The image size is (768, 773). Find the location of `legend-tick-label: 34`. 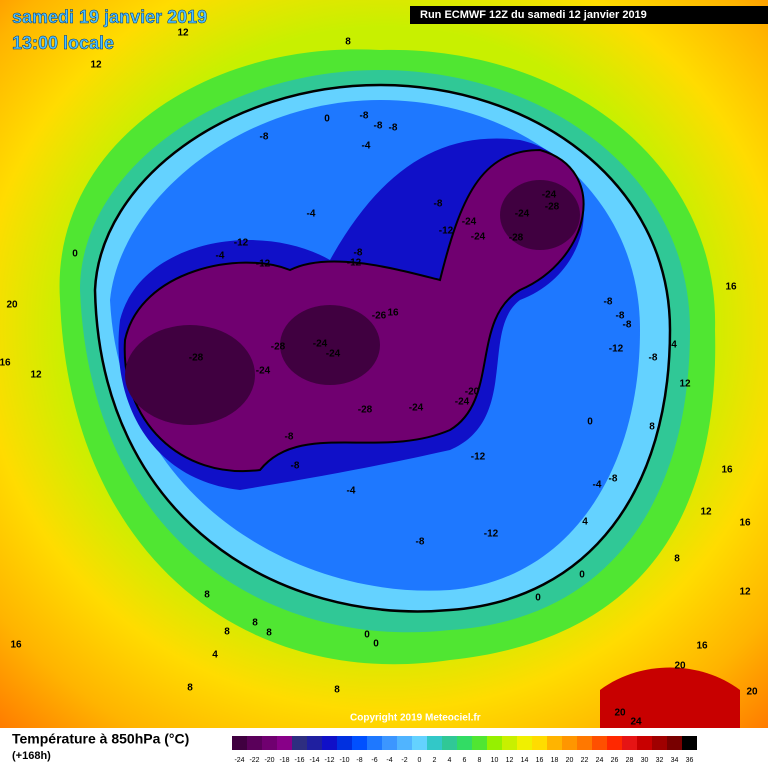

legend-tick-label: 34 is located at coordinates (675, 760).